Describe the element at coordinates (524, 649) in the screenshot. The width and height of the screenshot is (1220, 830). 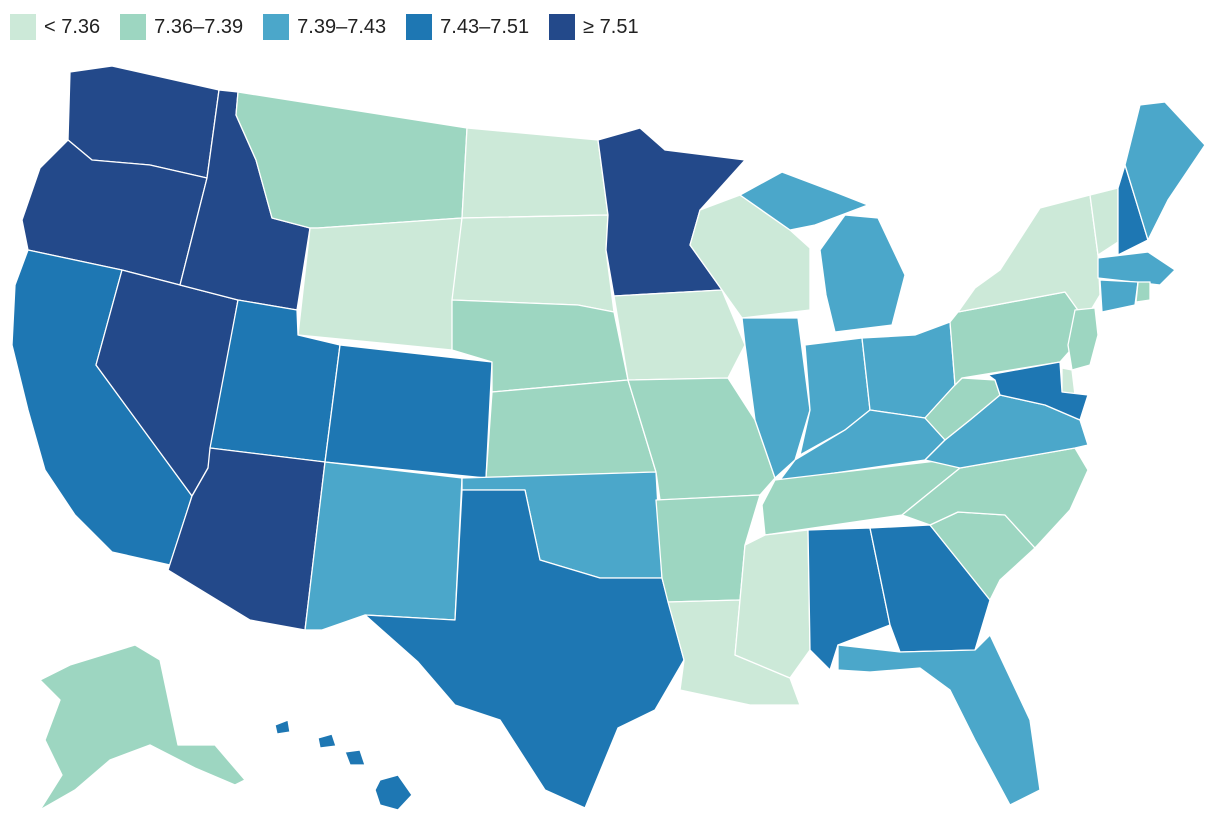
I see `state-texas` at that location.